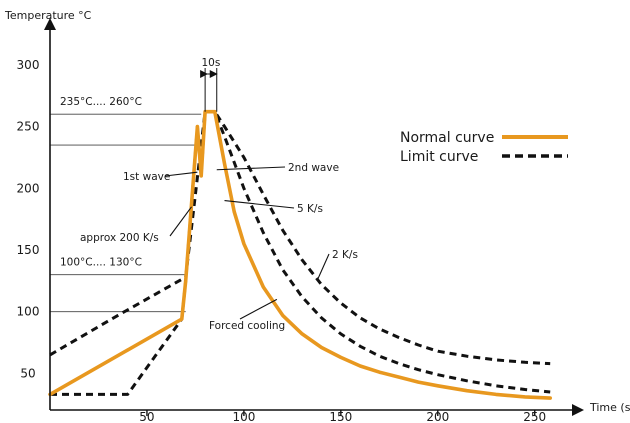 This screenshot has width=630, height=423. What do you see at coordinates (484, 147) in the screenshot?
I see `legend: Normal curve Limit curve` at bounding box center [484, 147].